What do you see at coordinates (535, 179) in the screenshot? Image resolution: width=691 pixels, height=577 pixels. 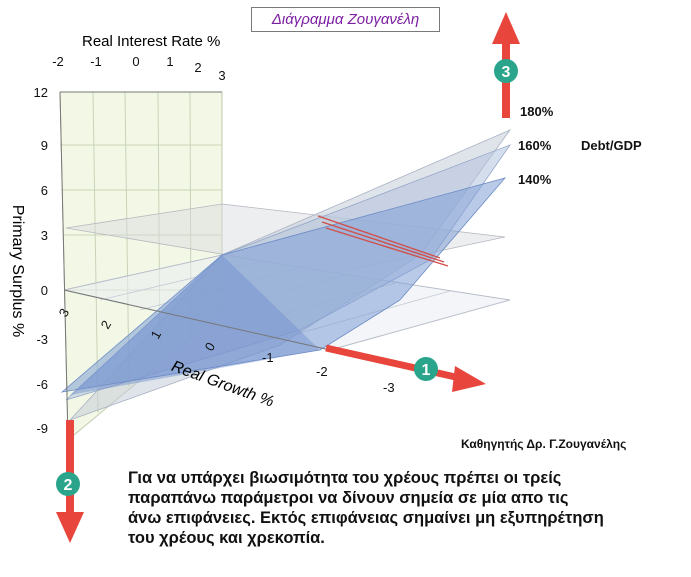 I see `series-label-140: 140%` at bounding box center [535, 179].